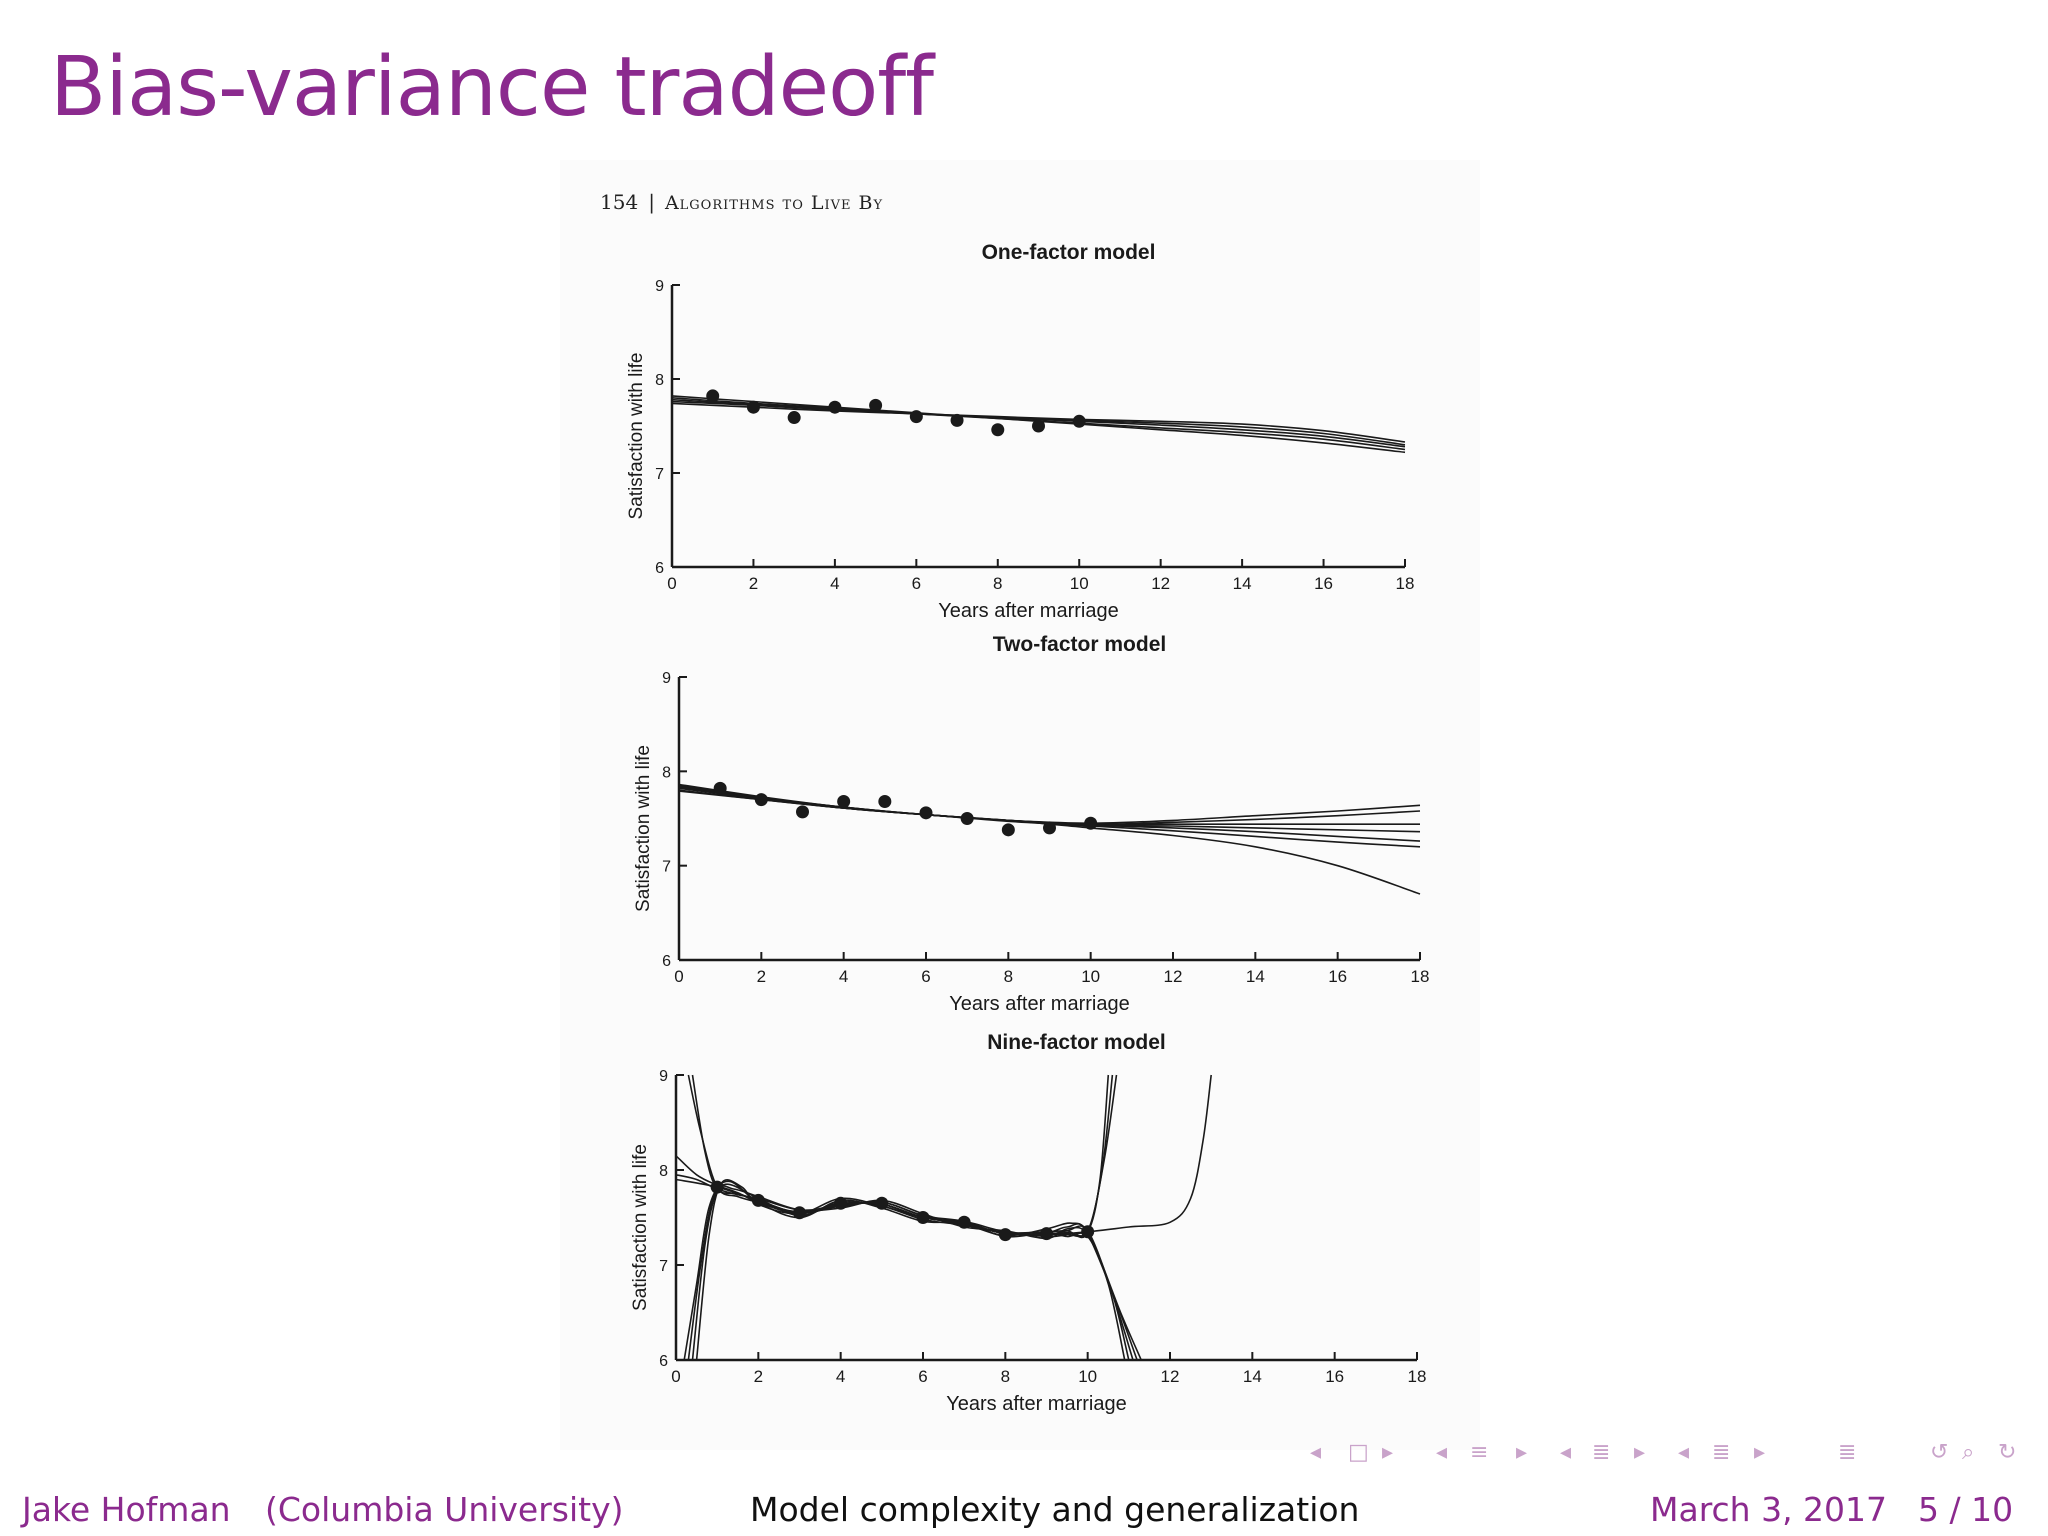 Image resolution: width=2048 pixels, height=1536 pixels. I want to click on book-page-header: 154 | Algorithms to Live By, so click(741, 202).